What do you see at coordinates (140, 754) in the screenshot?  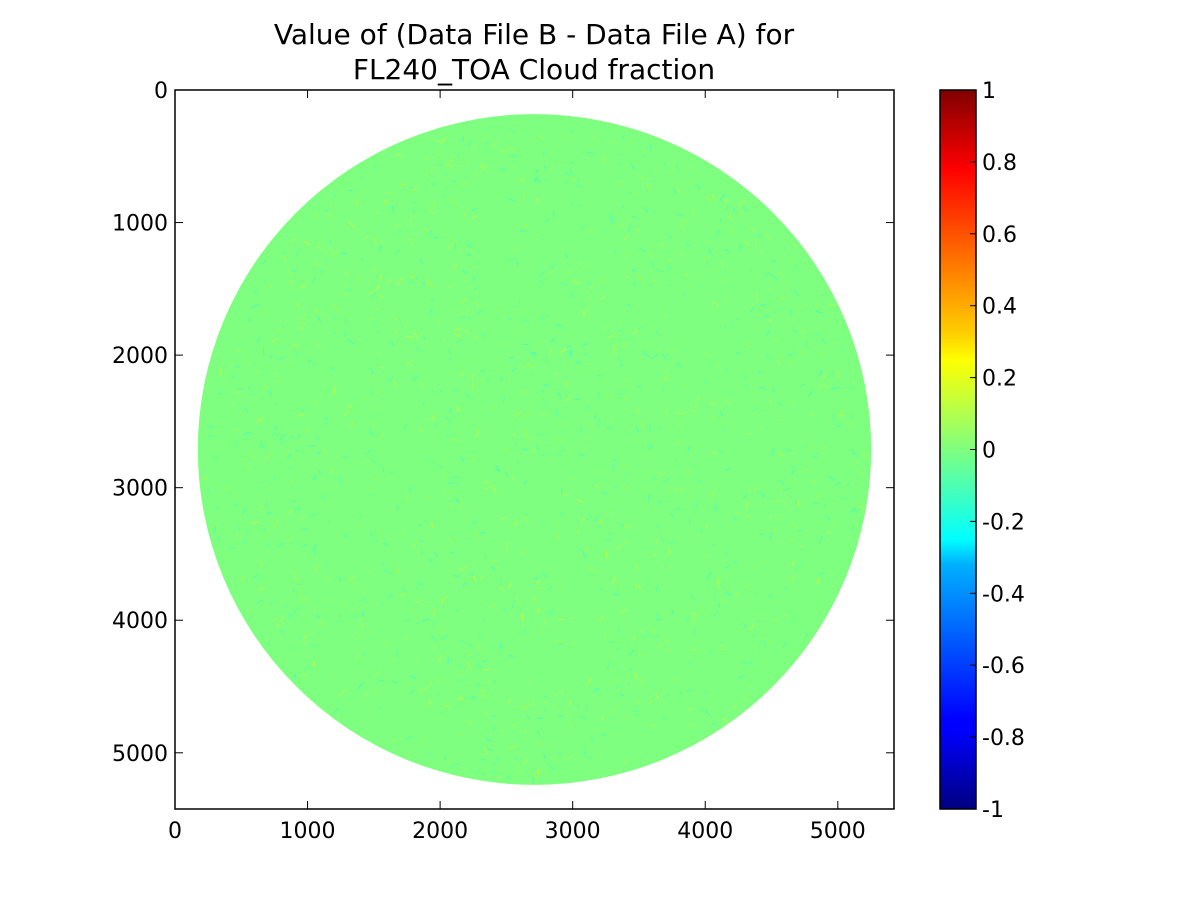 I see `y-tick-label: 5000` at bounding box center [140, 754].